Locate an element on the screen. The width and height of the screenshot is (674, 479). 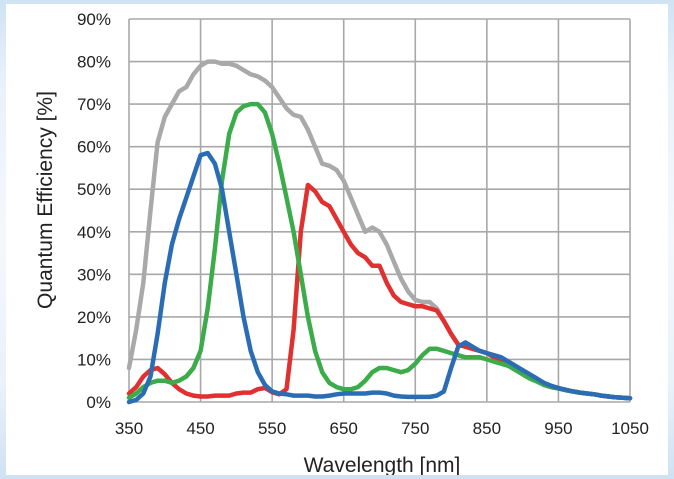
y-tick-label: 60% is located at coordinates (94, 147).